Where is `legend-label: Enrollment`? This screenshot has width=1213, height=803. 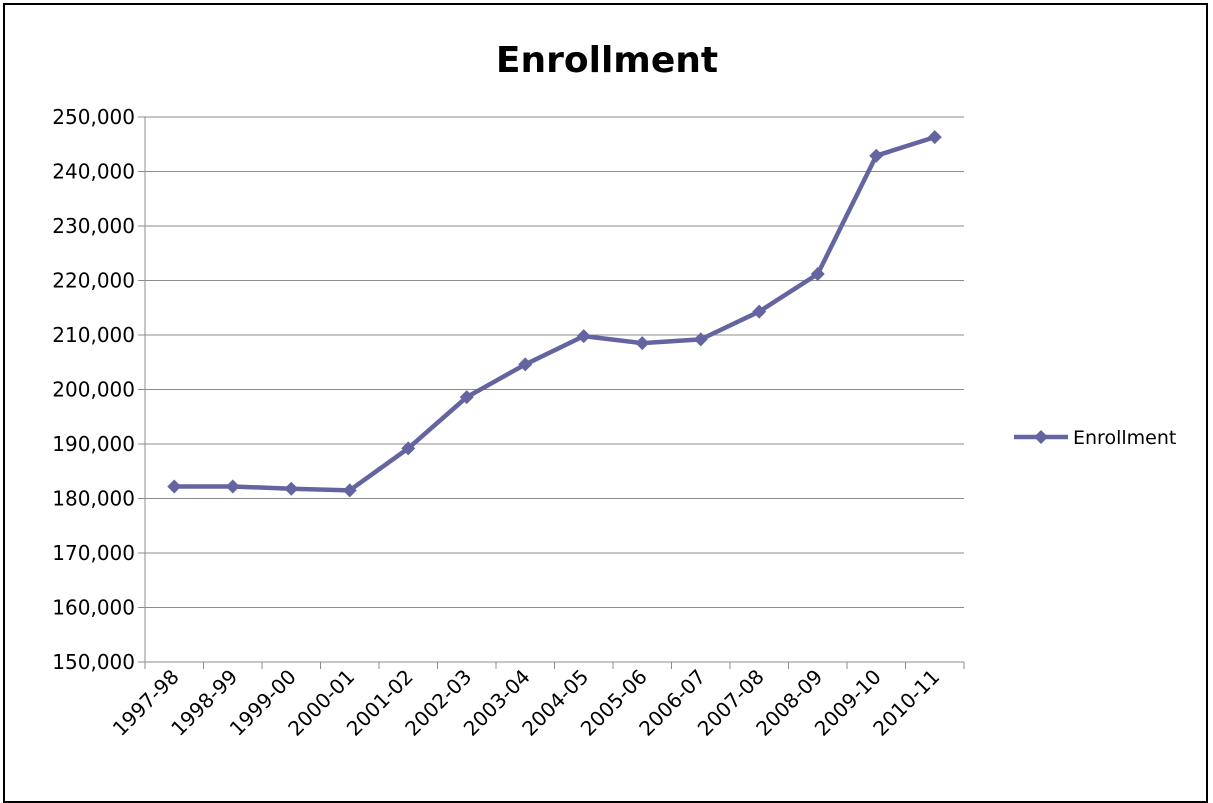
legend-label: Enrollment is located at coordinates (1124, 438).